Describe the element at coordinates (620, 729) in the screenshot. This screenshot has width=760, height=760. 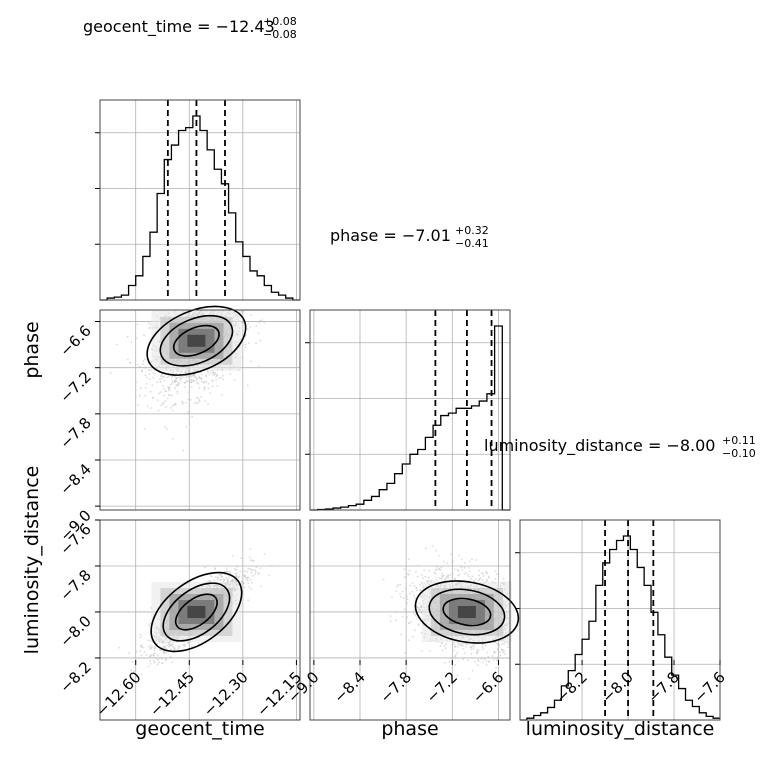
I see `xlabel-luminosity-distance: luminosity_distance` at that location.